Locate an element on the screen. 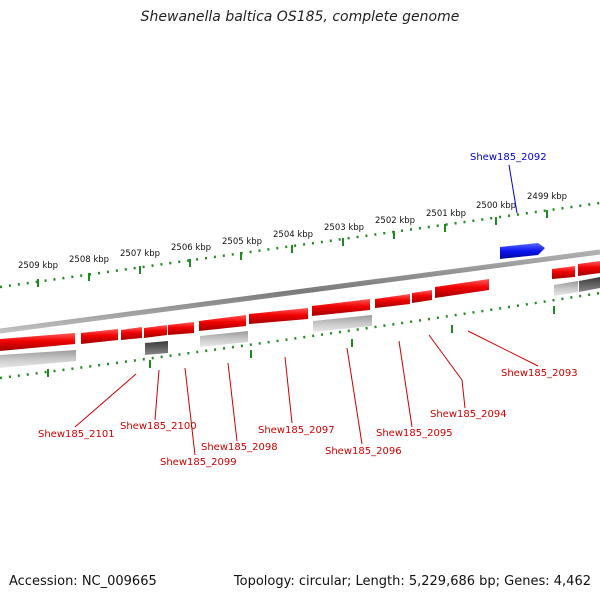  genome-backbone is located at coordinates (300, 291).